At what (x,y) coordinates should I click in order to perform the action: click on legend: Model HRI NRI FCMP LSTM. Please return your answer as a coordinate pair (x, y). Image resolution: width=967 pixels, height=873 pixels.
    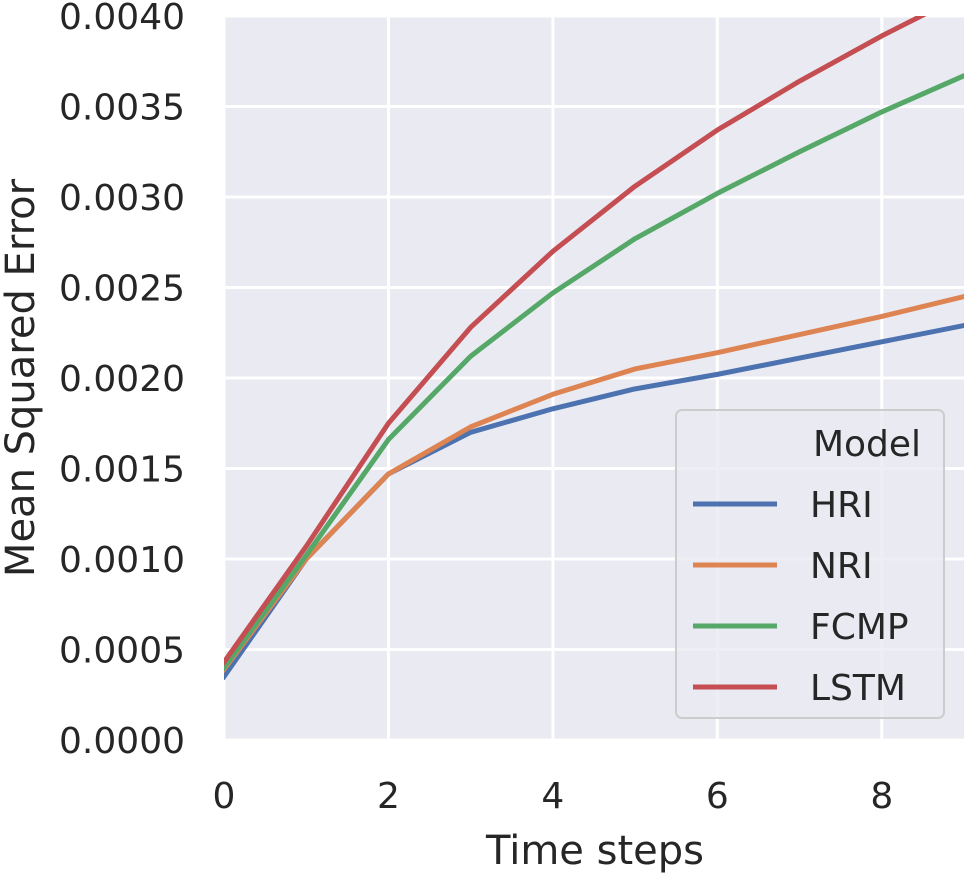
    Looking at the image, I should click on (810, 564).